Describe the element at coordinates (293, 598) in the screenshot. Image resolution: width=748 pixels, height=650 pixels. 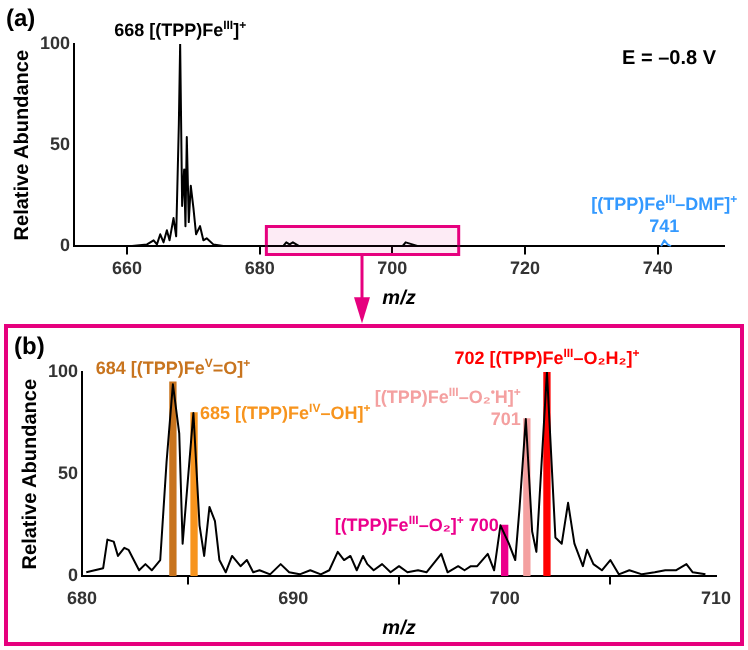
I see `x-tick-label: 690` at that location.